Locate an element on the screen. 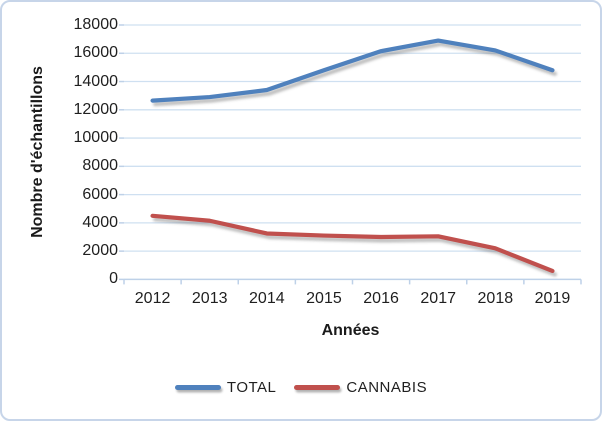  legend-label-total: TOTAL is located at coordinates (251, 387).